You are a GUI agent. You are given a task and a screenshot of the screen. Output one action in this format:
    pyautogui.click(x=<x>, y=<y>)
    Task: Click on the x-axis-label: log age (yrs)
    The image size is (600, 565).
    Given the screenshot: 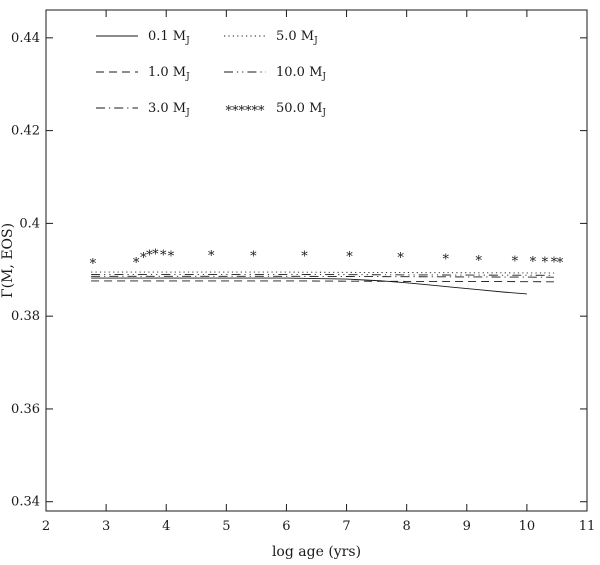 What is the action you would take?
    pyautogui.click(x=316, y=552)
    